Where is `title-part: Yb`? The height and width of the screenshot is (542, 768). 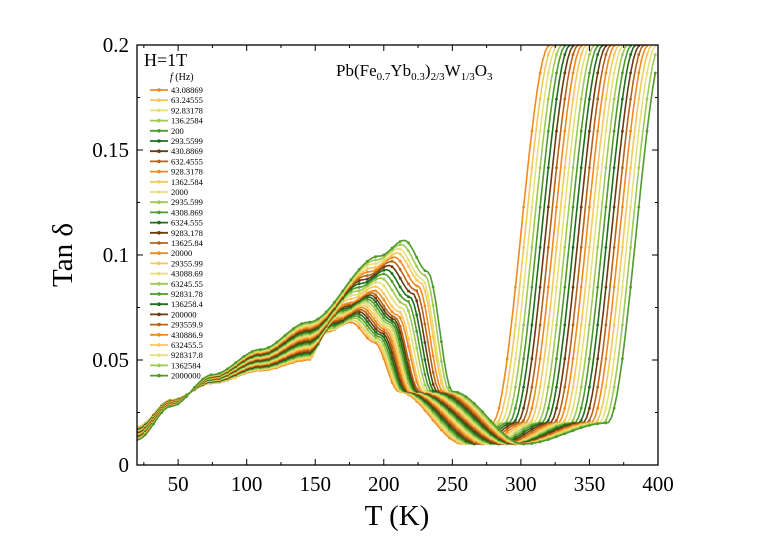
title-part: Yb is located at coordinates (400, 70).